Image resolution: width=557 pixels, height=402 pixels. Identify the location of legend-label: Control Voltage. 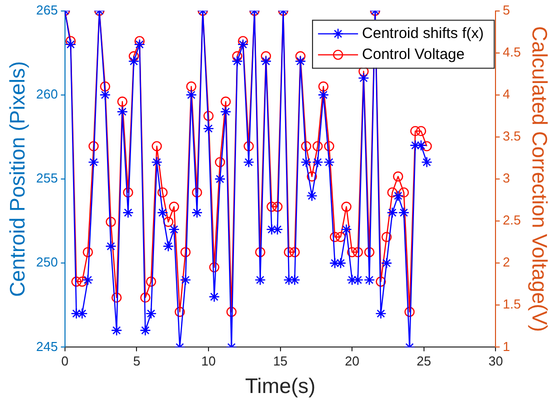
(413, 54).